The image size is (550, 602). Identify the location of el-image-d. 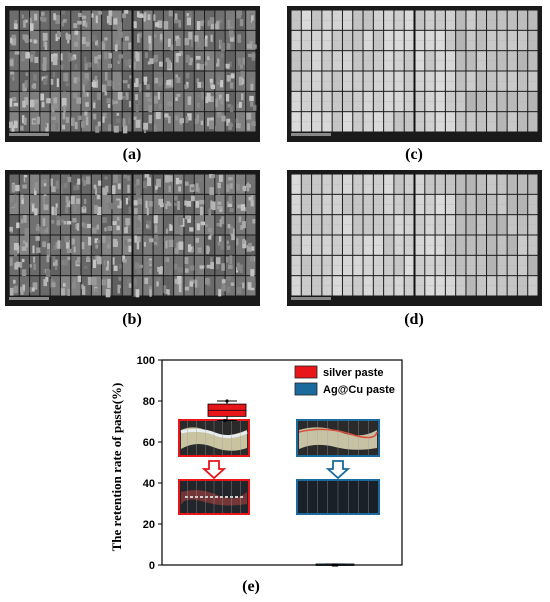
(414, 238).